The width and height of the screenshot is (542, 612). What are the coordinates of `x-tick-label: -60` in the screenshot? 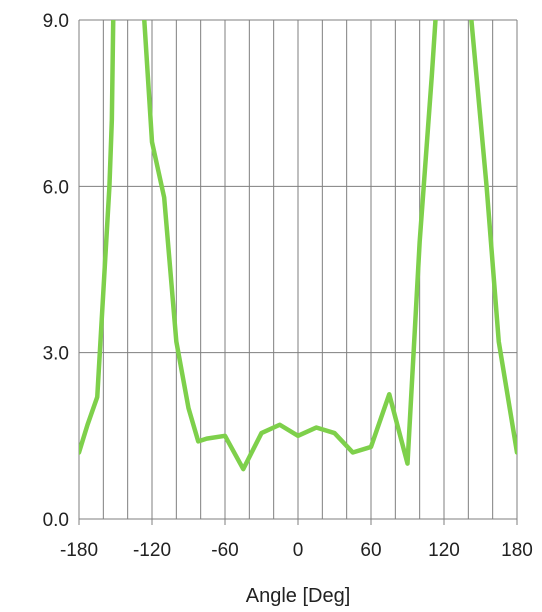 It's located at (224, 550).